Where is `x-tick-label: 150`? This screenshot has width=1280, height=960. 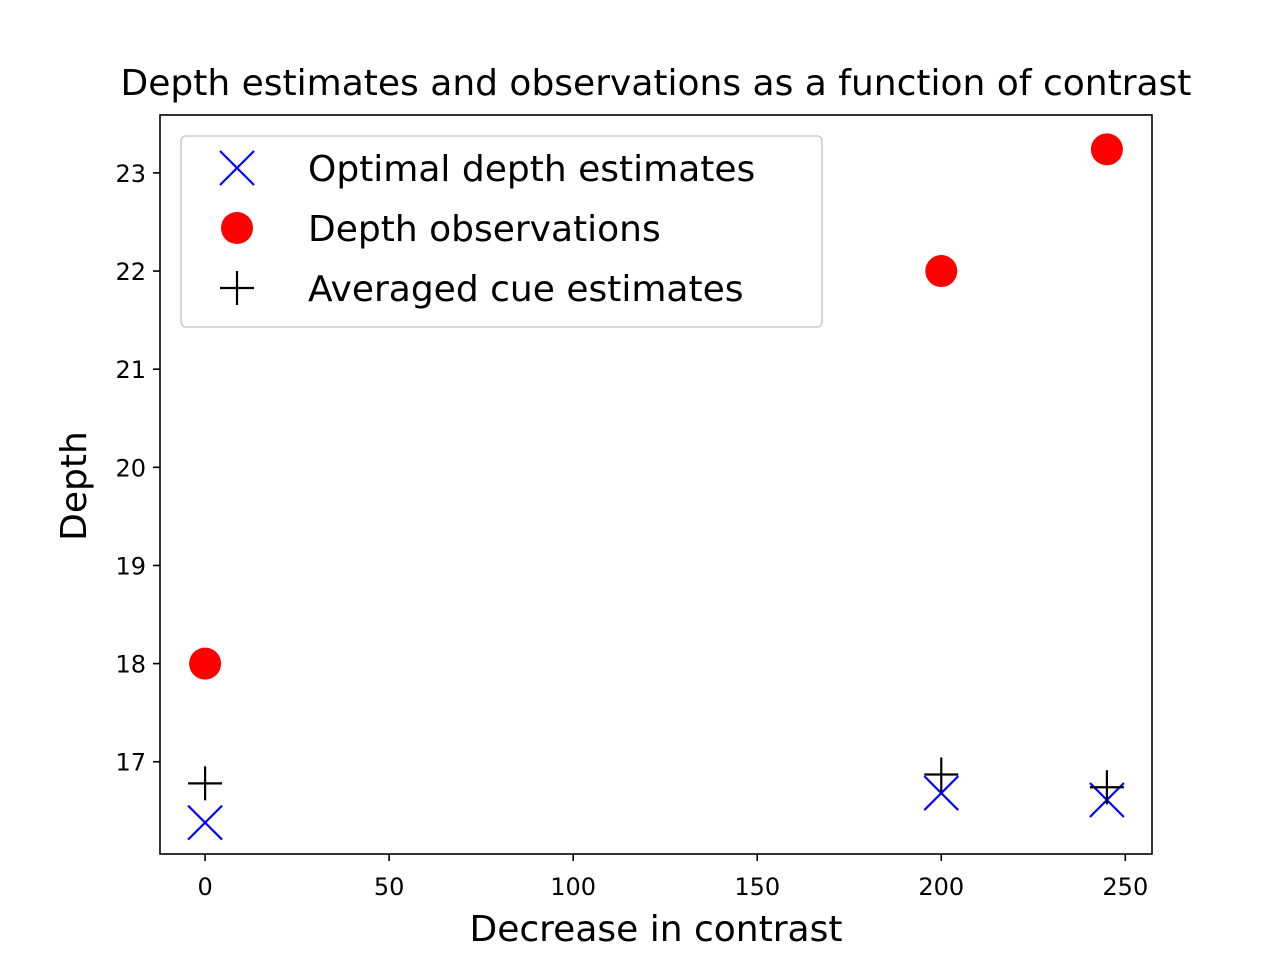
x-tick-label: 150 is located at coordinates (757, 887).